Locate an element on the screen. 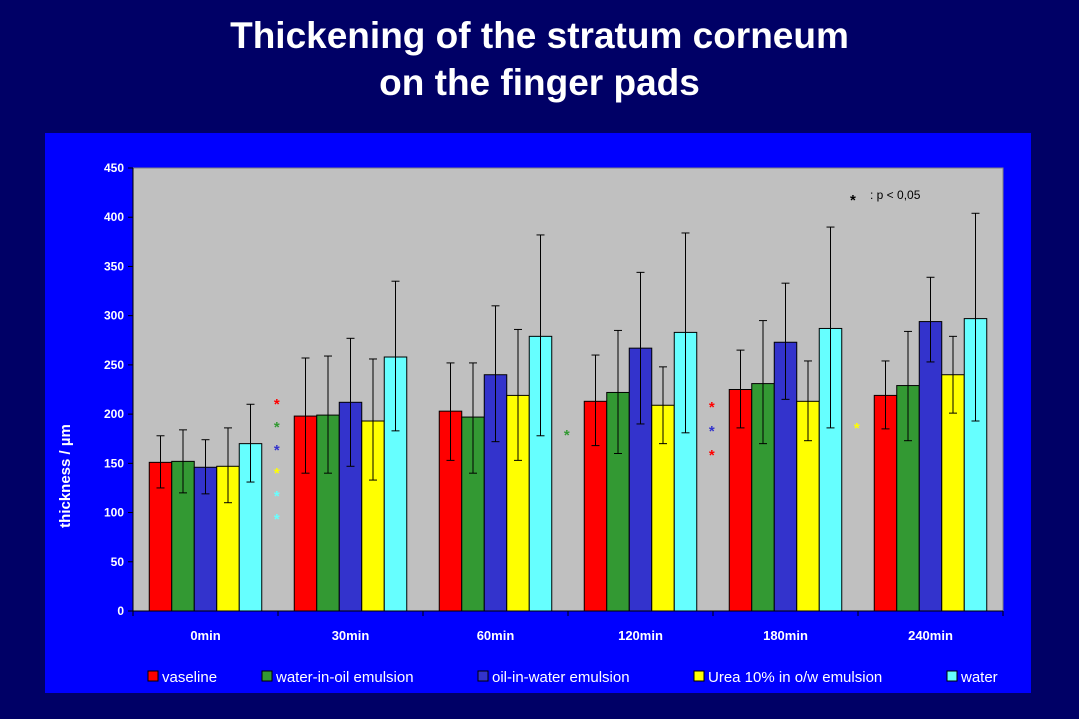 Image resolution: width=1079 pixels, height=719 pixels. y-axis: 0 50 100 150 200 250 300 350 400 450 is located at coordinates (119, 389).